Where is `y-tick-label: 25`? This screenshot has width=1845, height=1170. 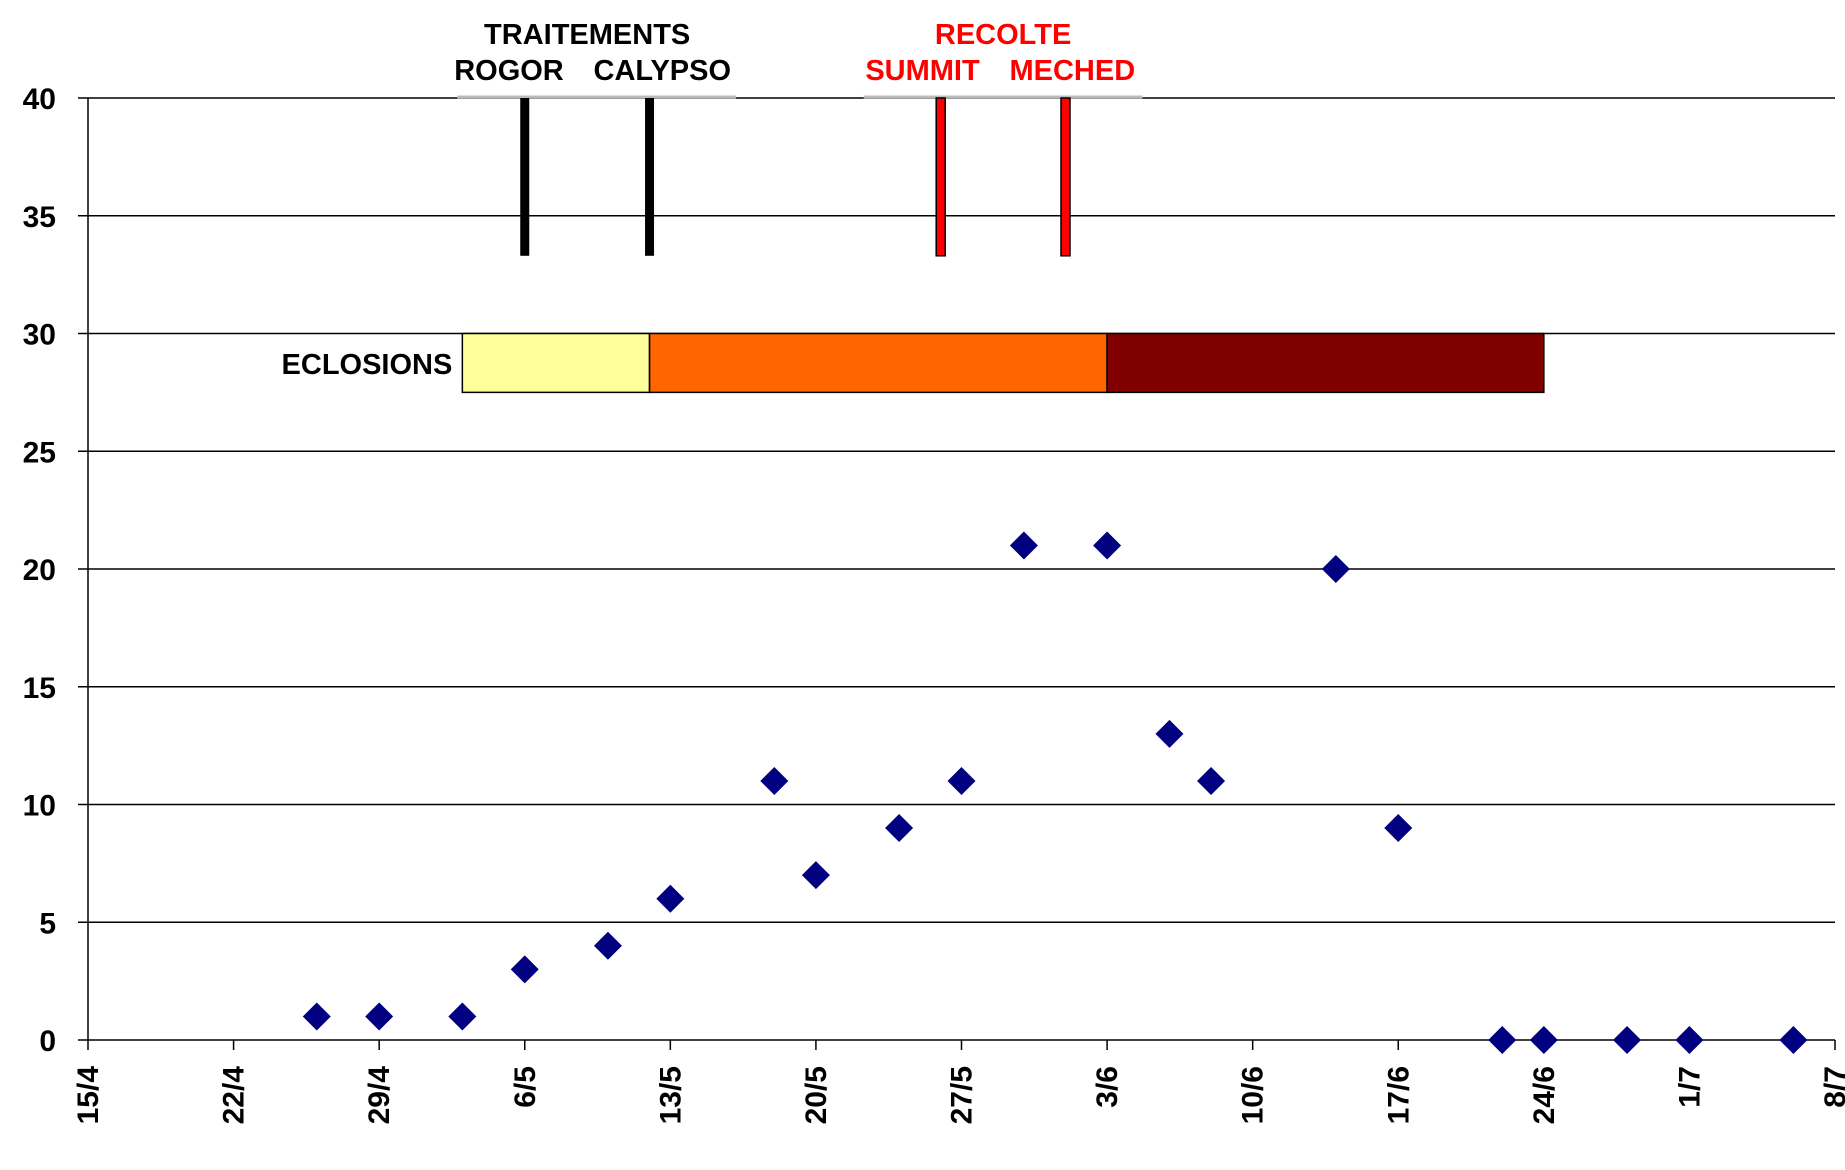
y-tick-label: 25 is located at coordinates (39, 452).